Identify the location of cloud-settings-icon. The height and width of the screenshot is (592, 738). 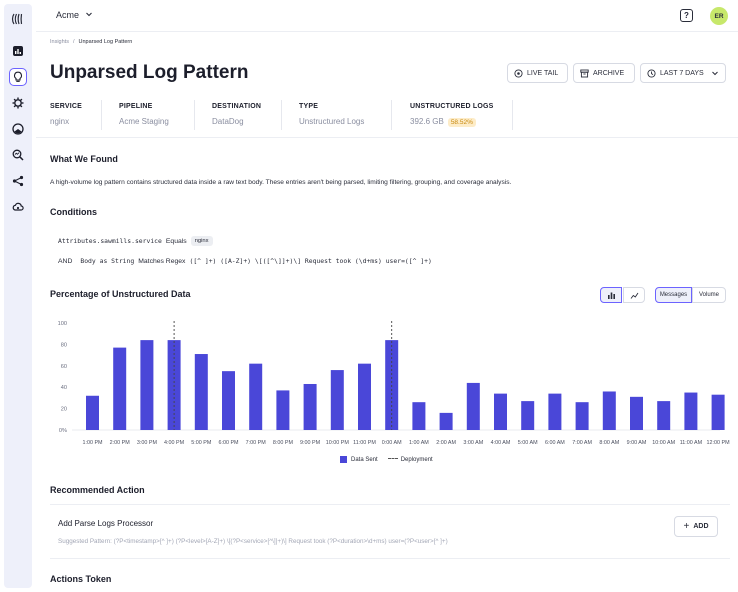
(18, 207).